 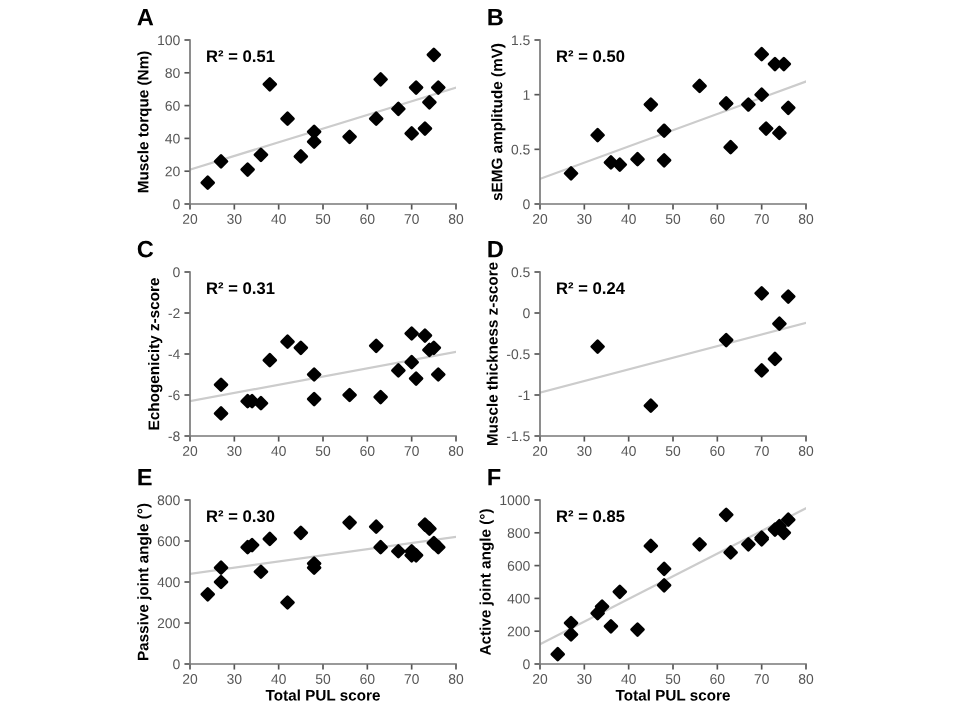 I want to click on annotation: R² = 0.24, so click(x=591, y=288).